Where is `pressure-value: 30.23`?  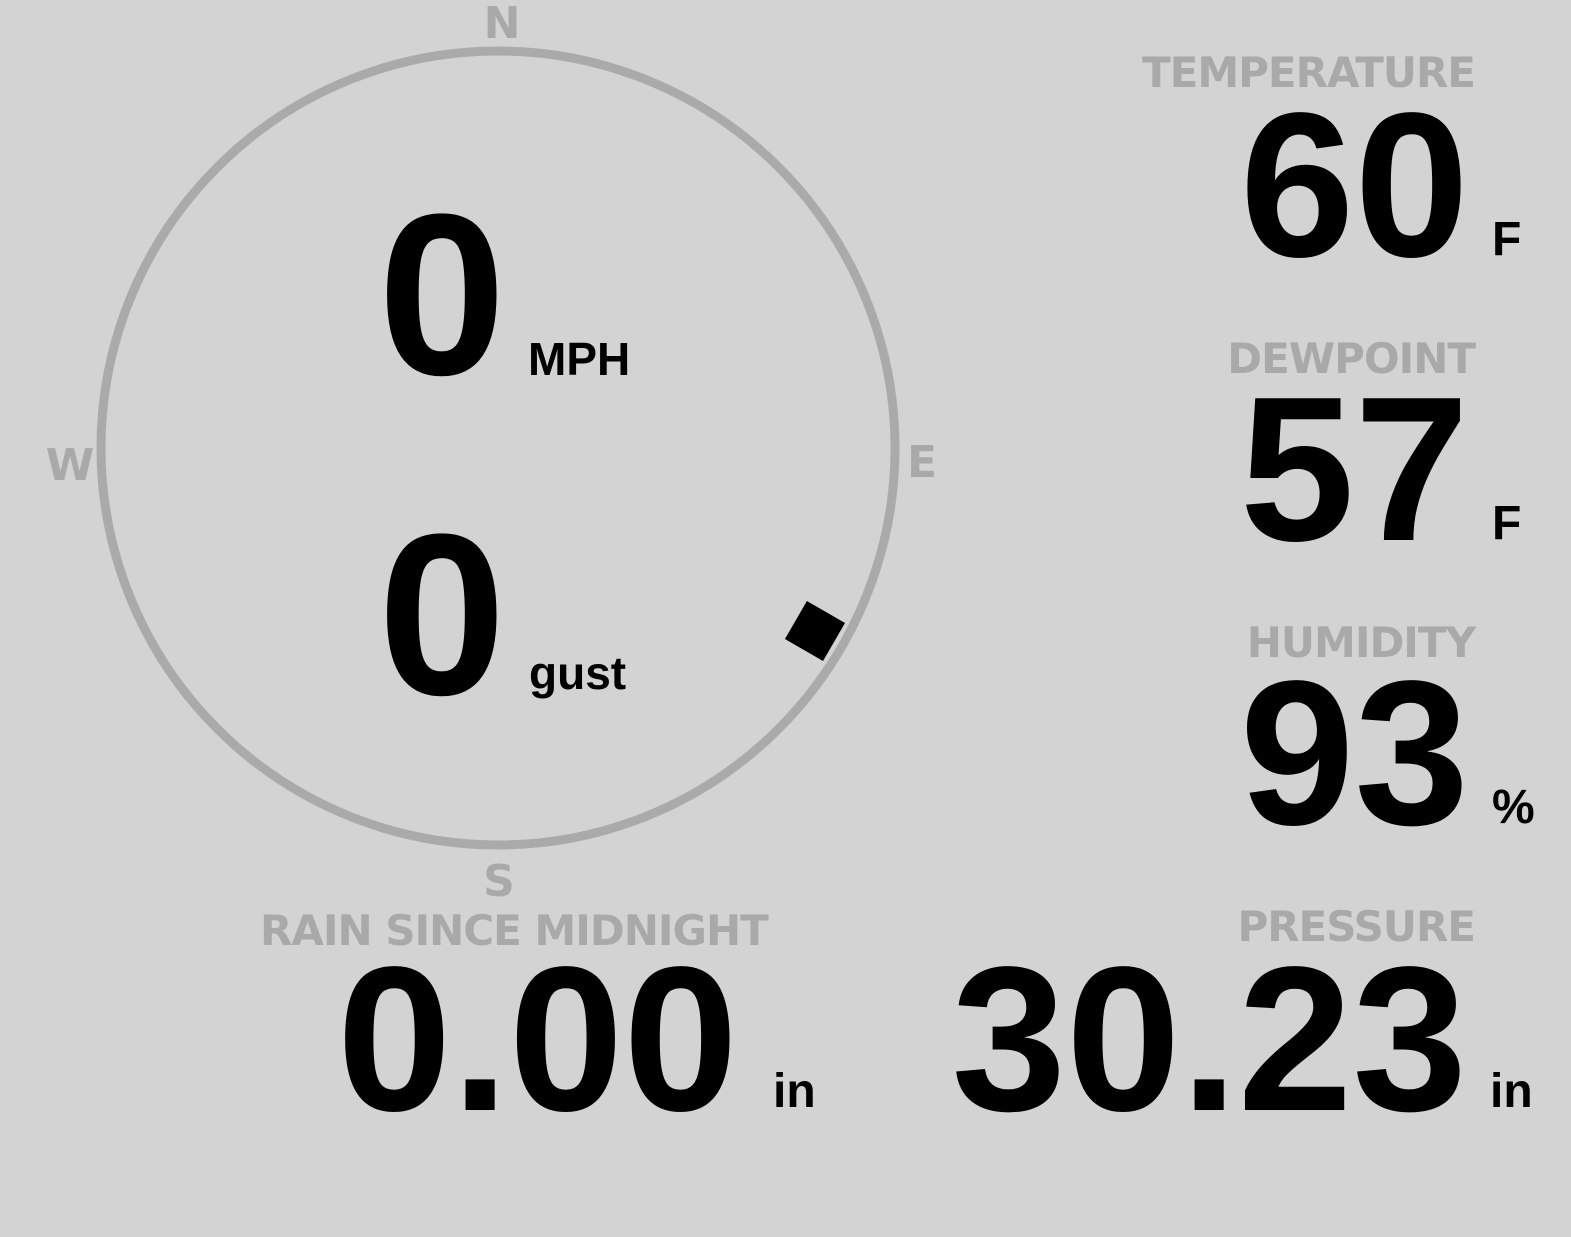 pressure-value: 30.23 is located at coordinates (1209, 1039).